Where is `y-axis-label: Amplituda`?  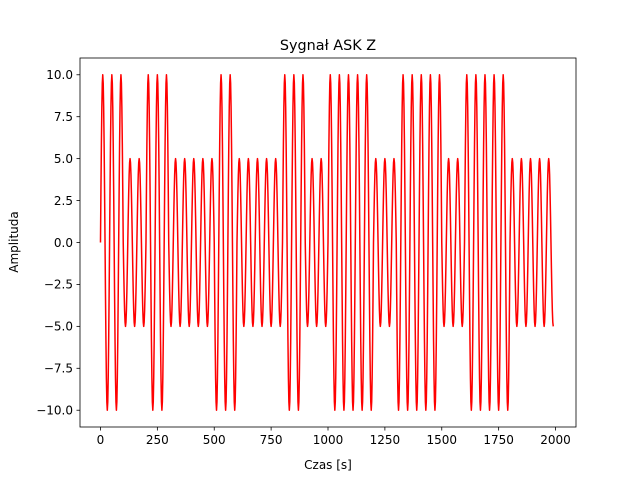 y-axis-label: Amplituda is located at coordinates (14, 241).